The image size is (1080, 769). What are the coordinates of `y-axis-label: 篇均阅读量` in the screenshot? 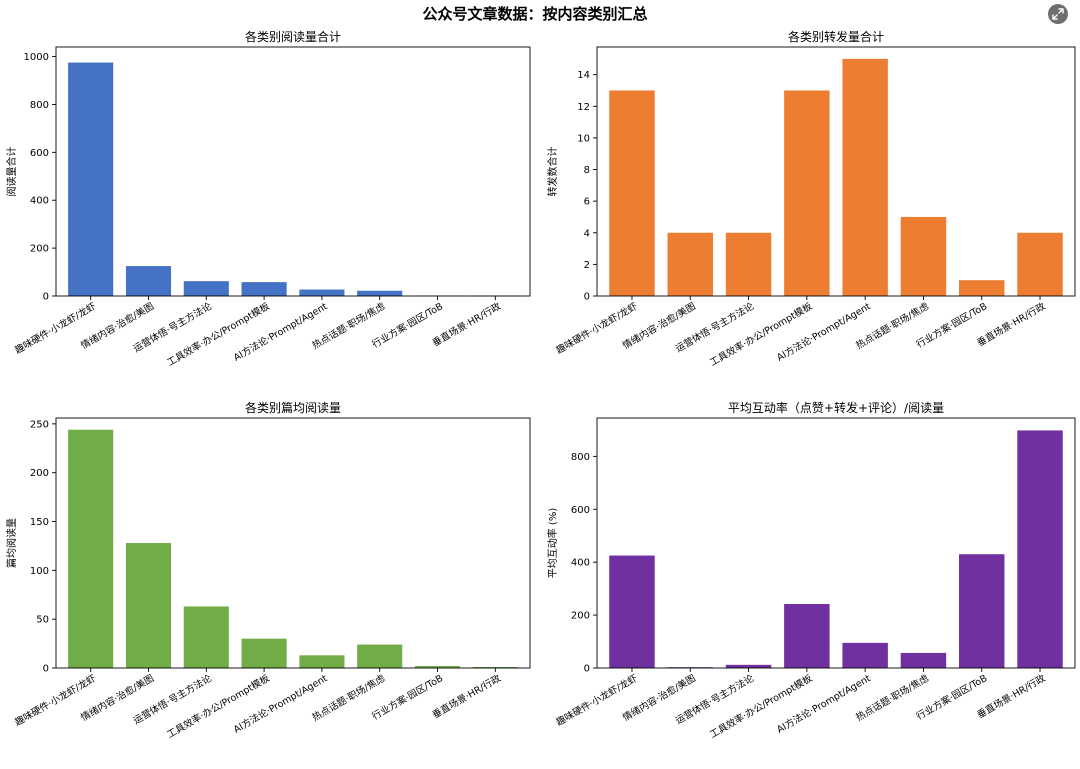 It's located at (11, 543).